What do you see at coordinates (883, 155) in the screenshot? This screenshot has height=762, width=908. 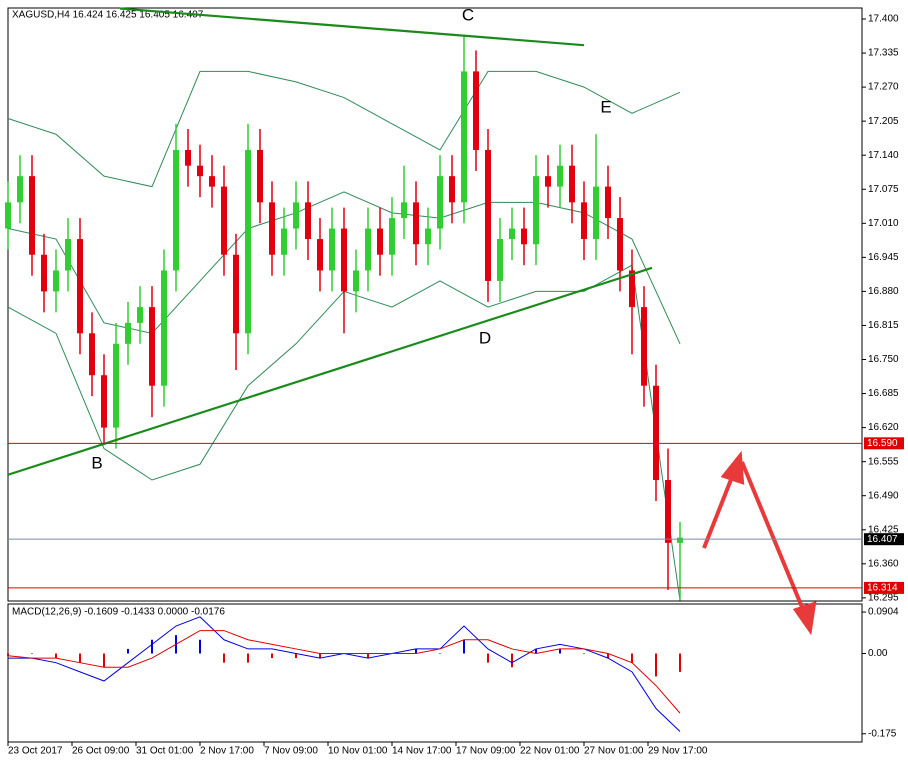 I see `y-tick-label: 17.140` at bounding box center [883, 155].